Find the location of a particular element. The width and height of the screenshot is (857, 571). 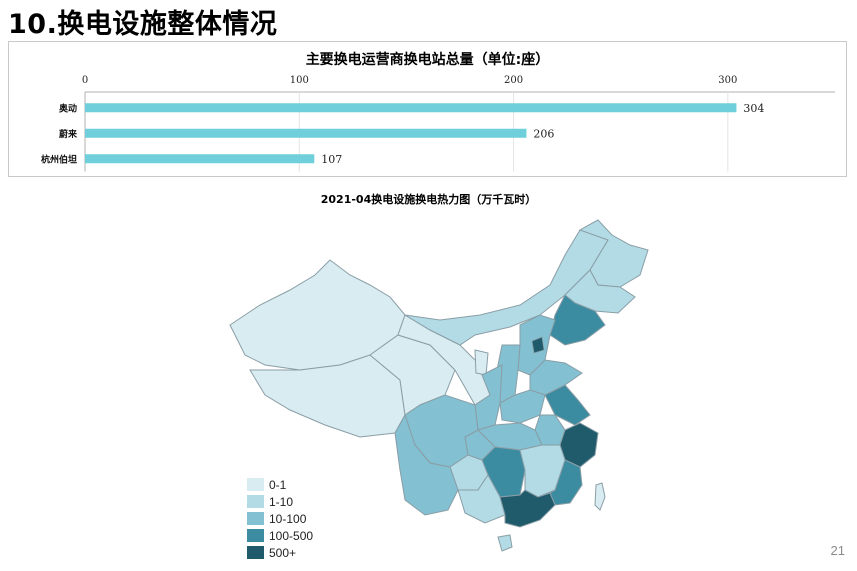

legend-item: 0-1 is located at coordinates (280, 484).